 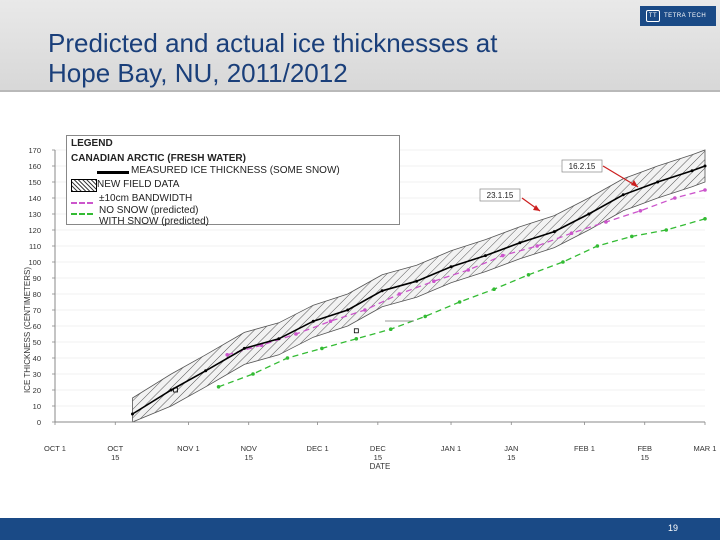 What do you see at coordinates (678, 16) in the screenshot?
I see `company-logo: TT TETRA TECH` at bounding box center [678, 16].